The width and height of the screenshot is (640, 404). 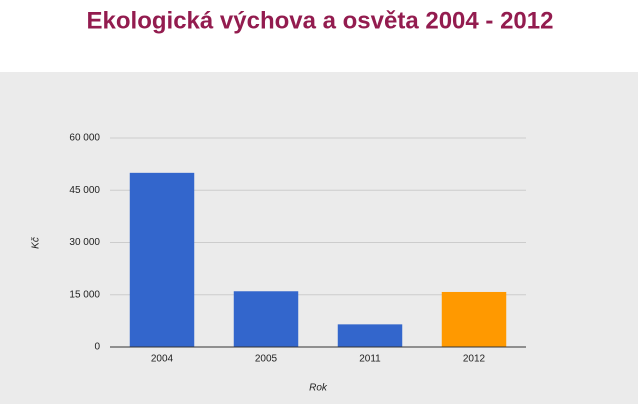 I want to click on y-tick-label: 60 000, so click(x=84, y=138).